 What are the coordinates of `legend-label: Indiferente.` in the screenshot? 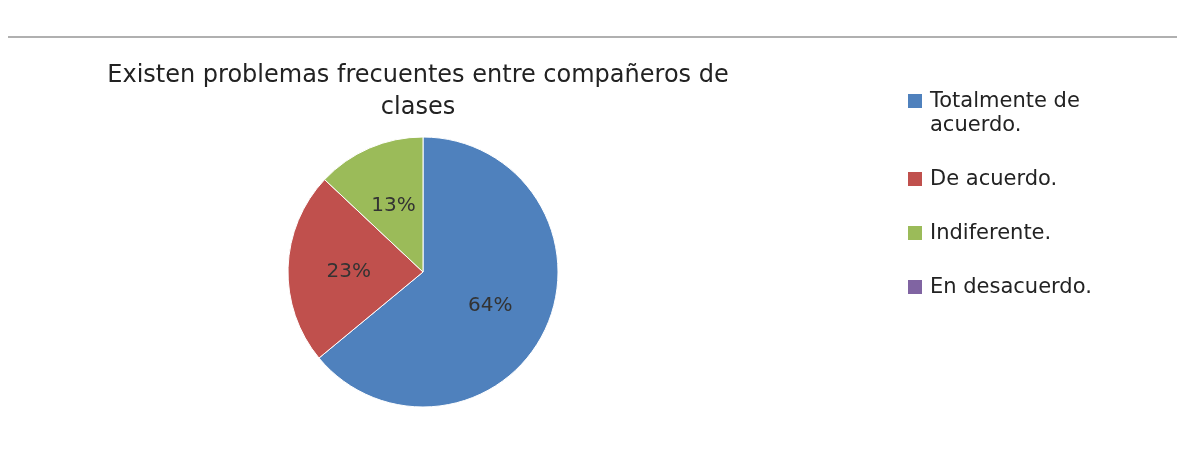 It's located at (991, 232).